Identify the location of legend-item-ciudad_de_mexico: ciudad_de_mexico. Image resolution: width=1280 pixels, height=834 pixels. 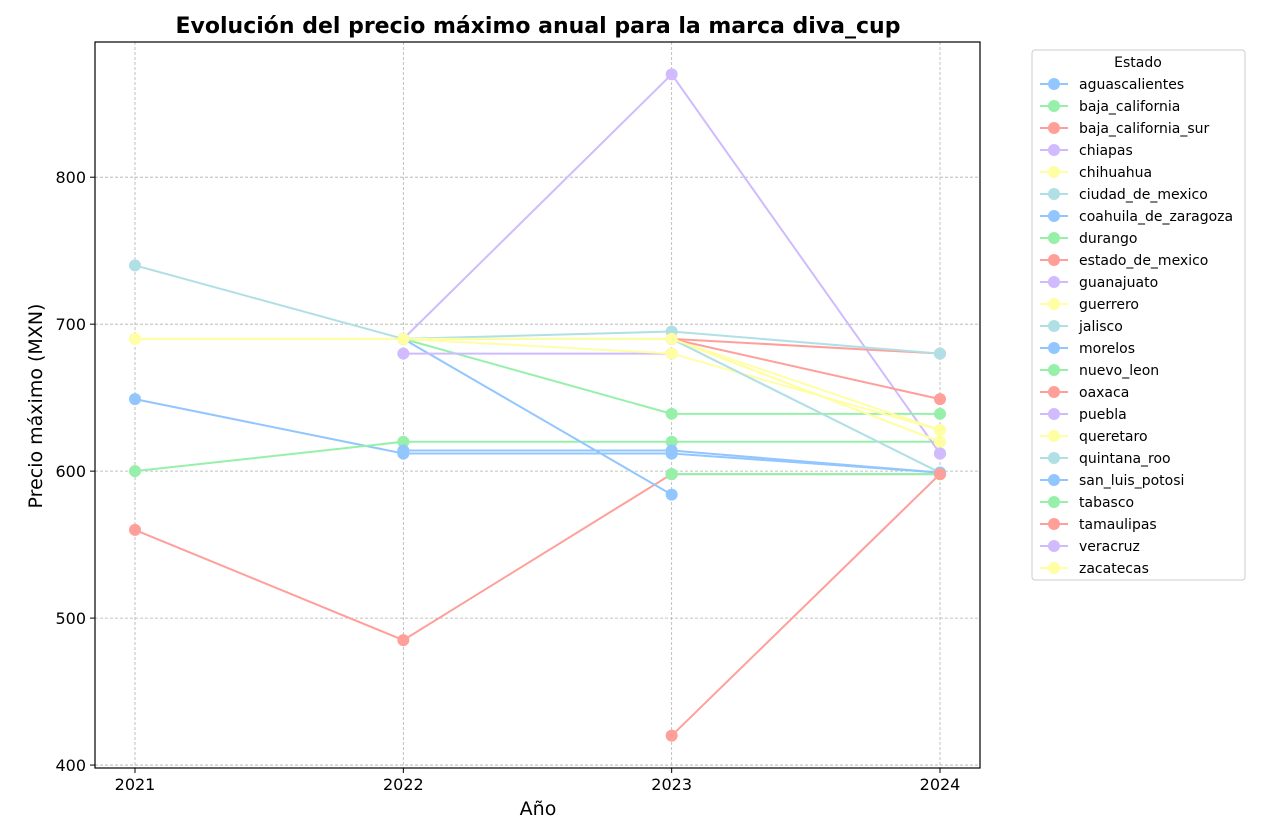
(1124, 195).